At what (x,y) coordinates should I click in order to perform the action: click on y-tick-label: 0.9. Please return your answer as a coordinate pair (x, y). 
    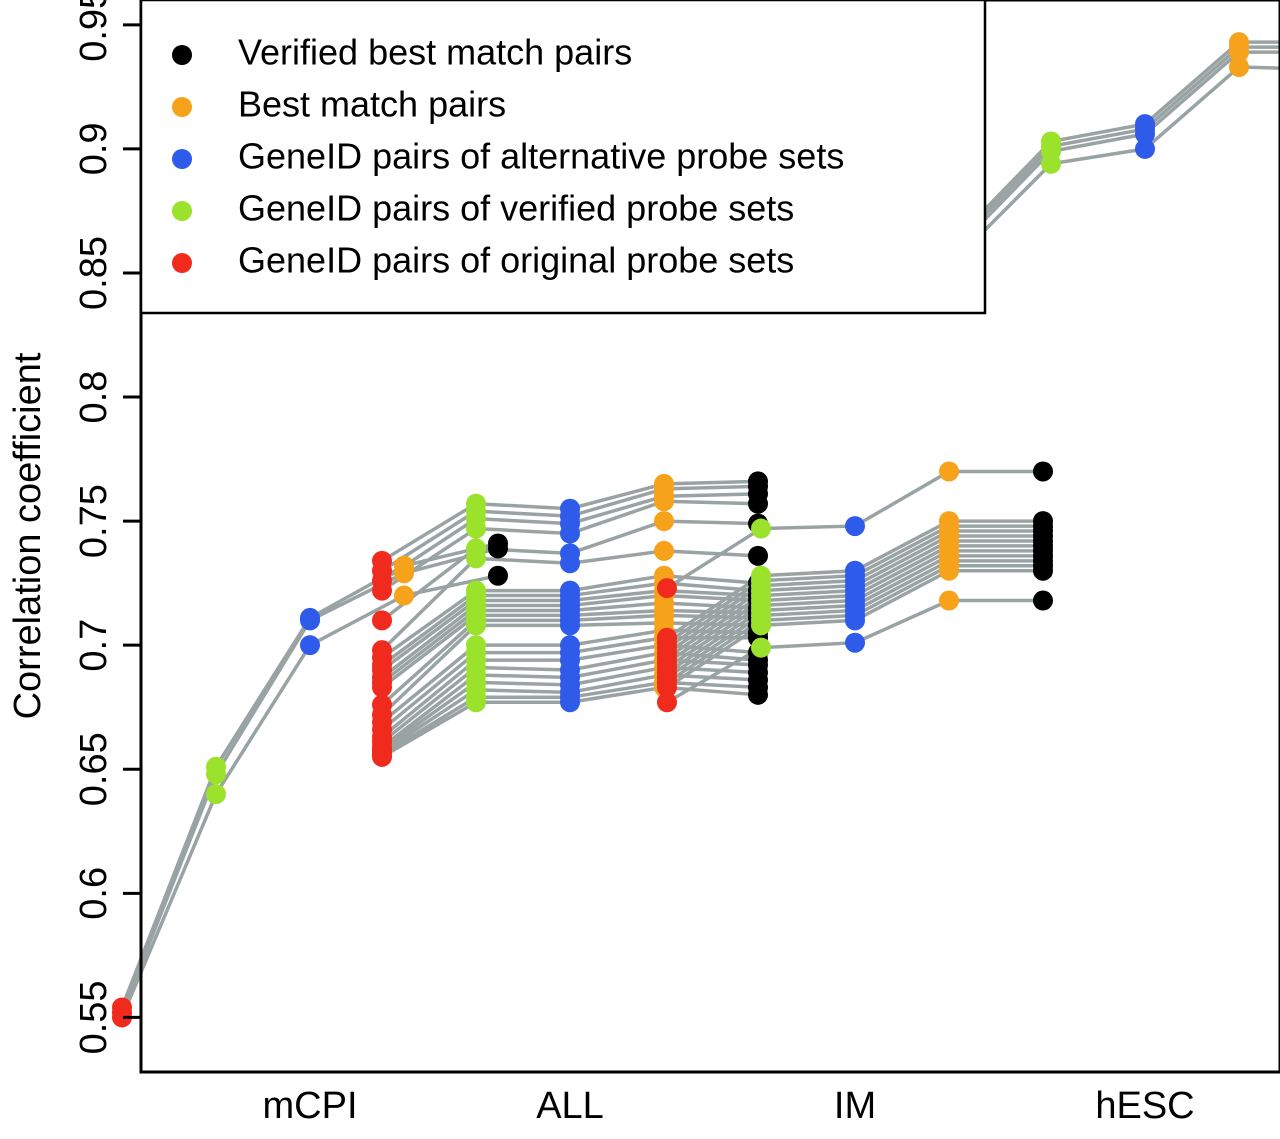
    Looking at the image, I should click on (94, 148).